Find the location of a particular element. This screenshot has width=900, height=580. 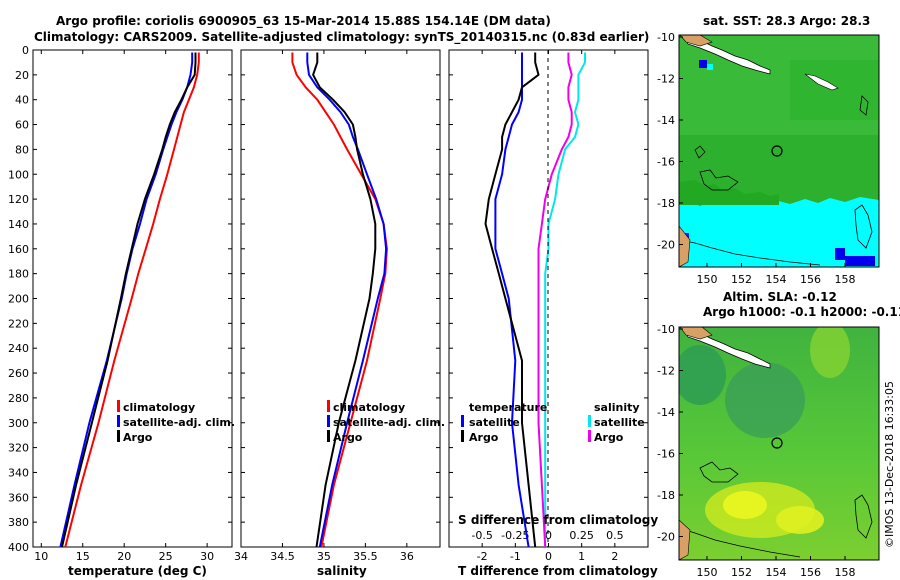

s-tick-label: 0 is located at coordinates (548, 535).